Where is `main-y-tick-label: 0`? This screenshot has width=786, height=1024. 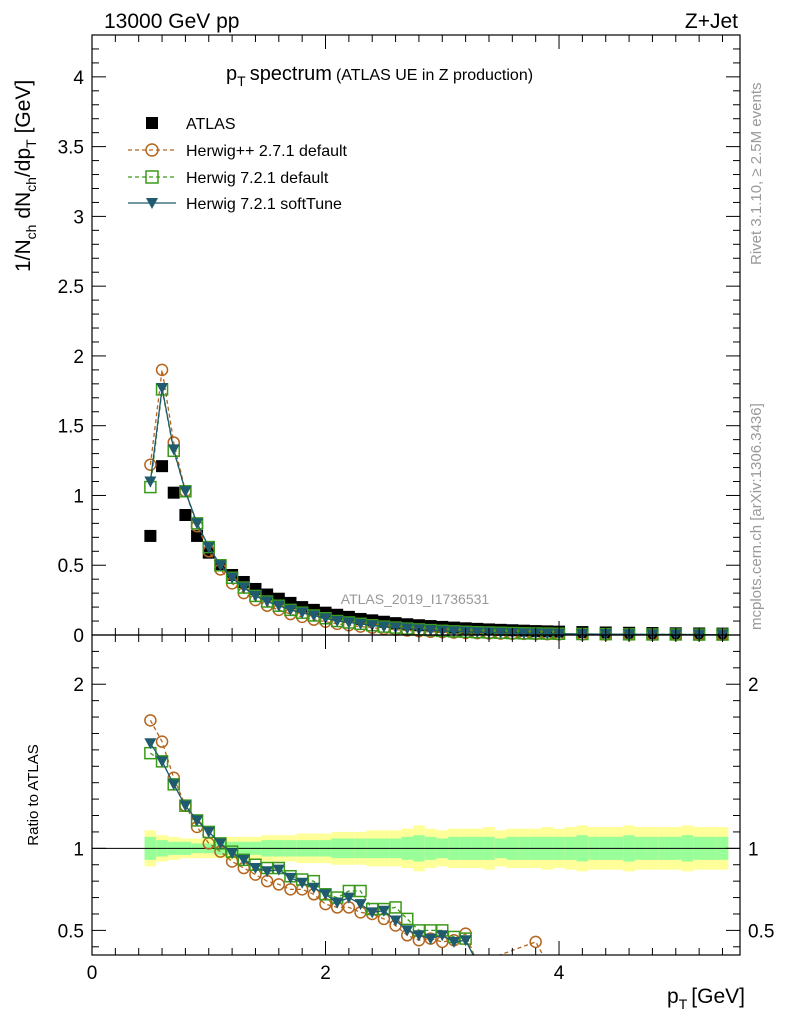 main-y-tick-label: 0 is located at coordinates (78, 636).